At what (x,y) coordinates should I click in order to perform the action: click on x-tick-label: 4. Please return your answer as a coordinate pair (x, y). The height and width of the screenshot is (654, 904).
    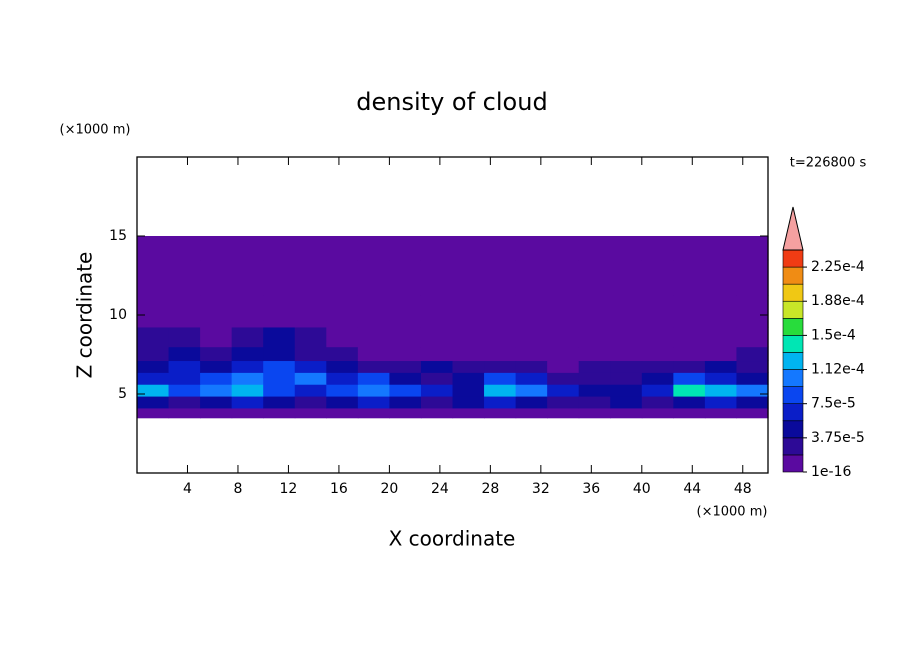
    Looking at the image, I should click on (187, 489).